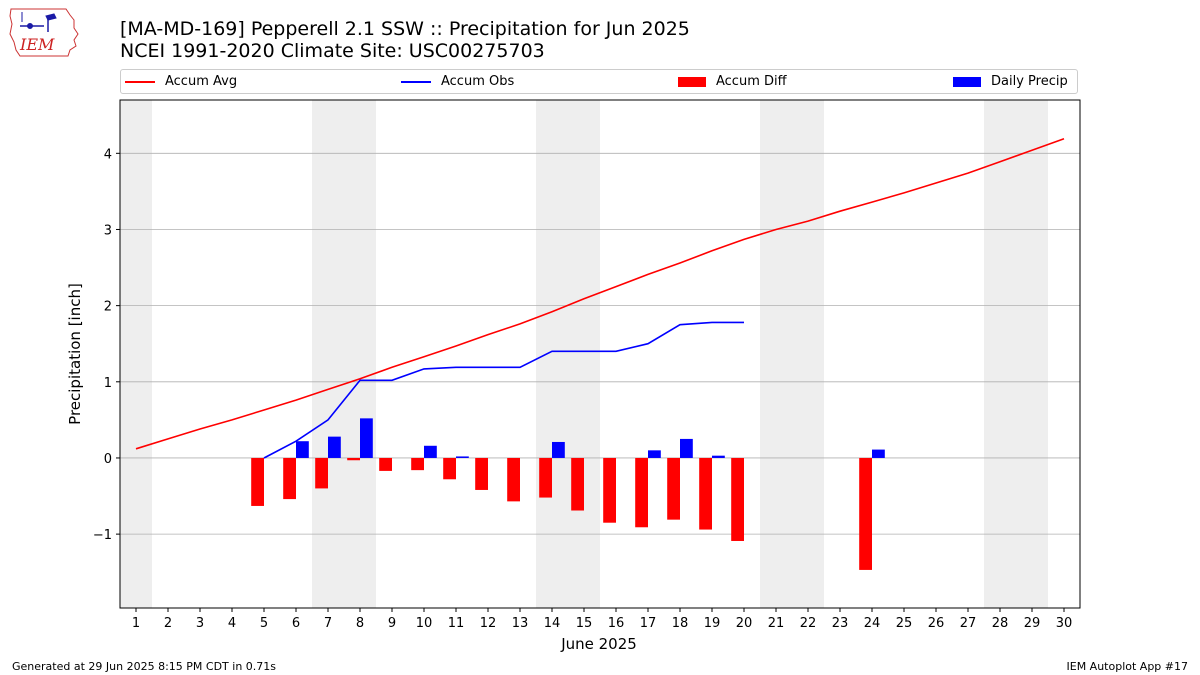  Describe the element at coordinates (108, 230) in the screenshot. I see `y-tick-label-4: 3` at that location.